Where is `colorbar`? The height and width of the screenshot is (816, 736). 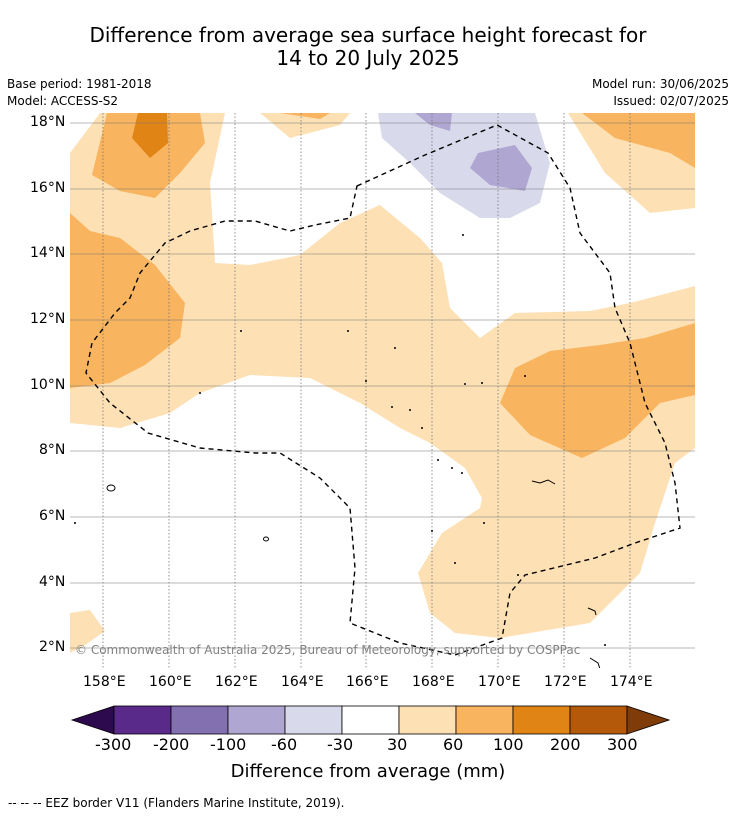
colorbar is located at coordinates (370, 720).